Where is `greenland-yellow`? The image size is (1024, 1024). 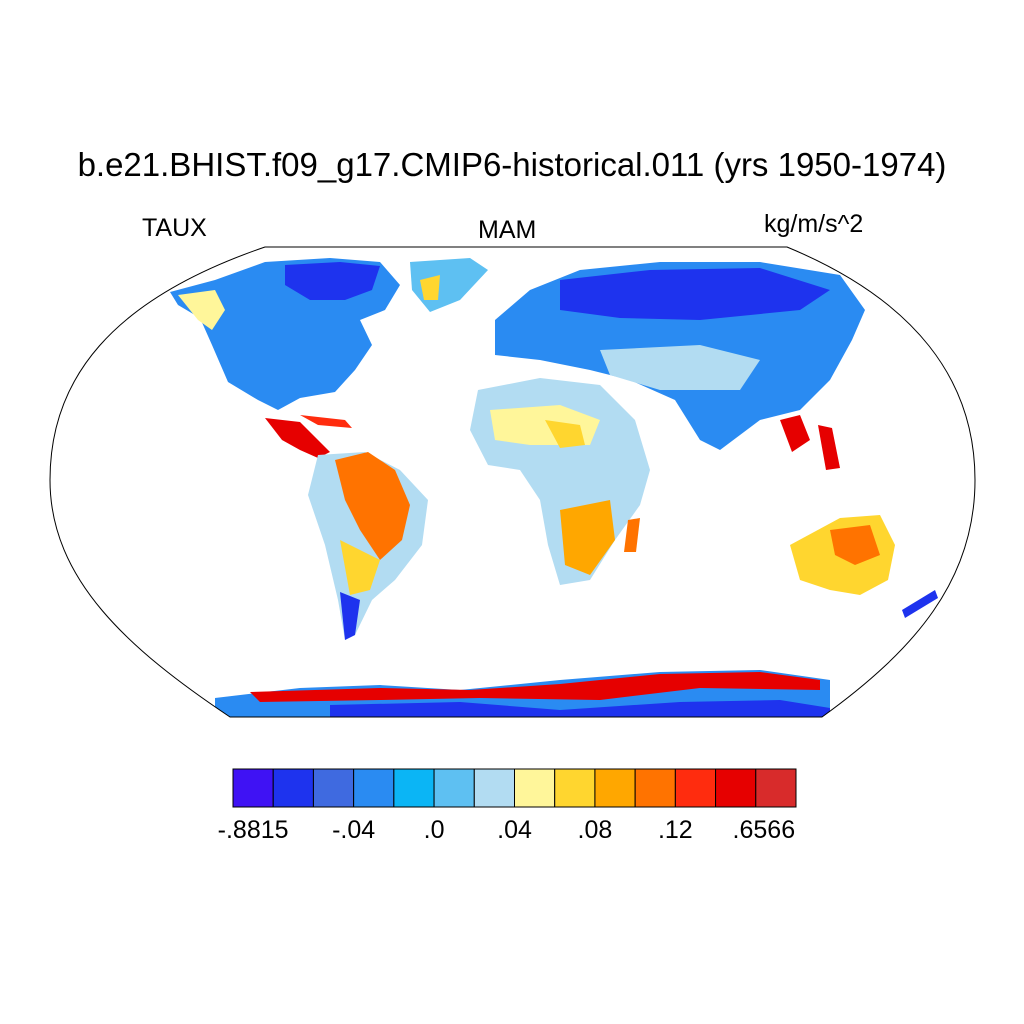
greenland-yellow is located at coordinates (430, 287).